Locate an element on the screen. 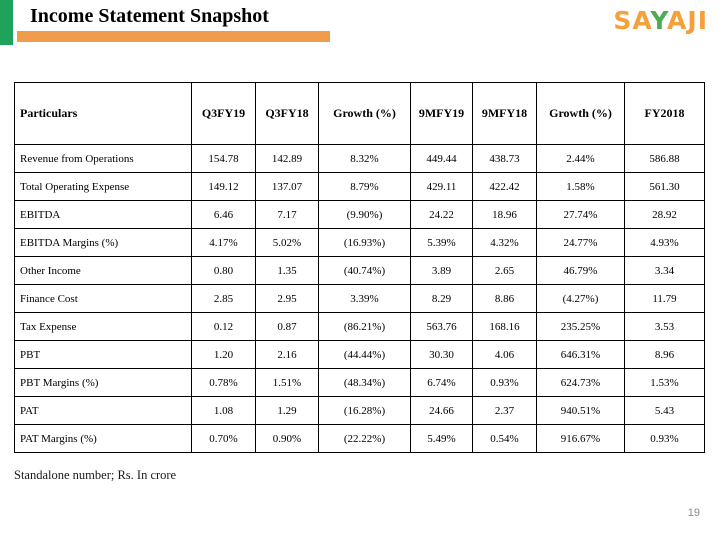 Image resolution: width=720 pixels, height=540 pixels. footnote: Standalone number; Rs. In crore is located at coordinates (95, 475).